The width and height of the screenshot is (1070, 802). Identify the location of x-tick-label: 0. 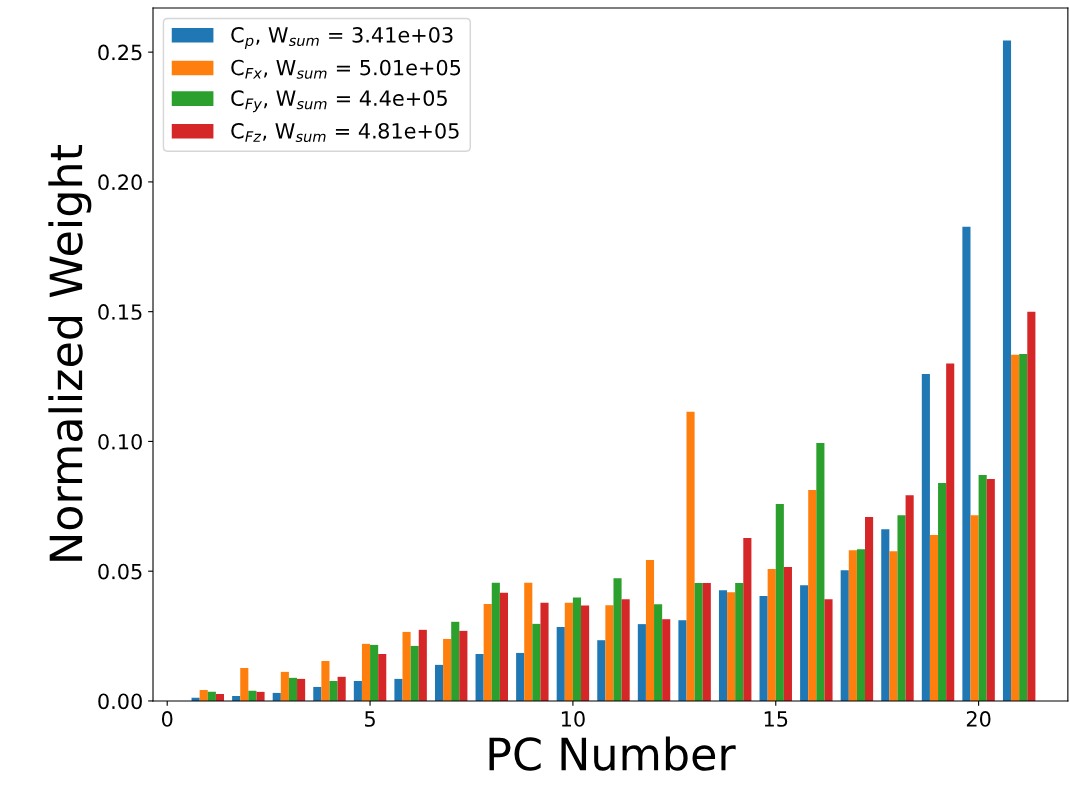
(167, 719).